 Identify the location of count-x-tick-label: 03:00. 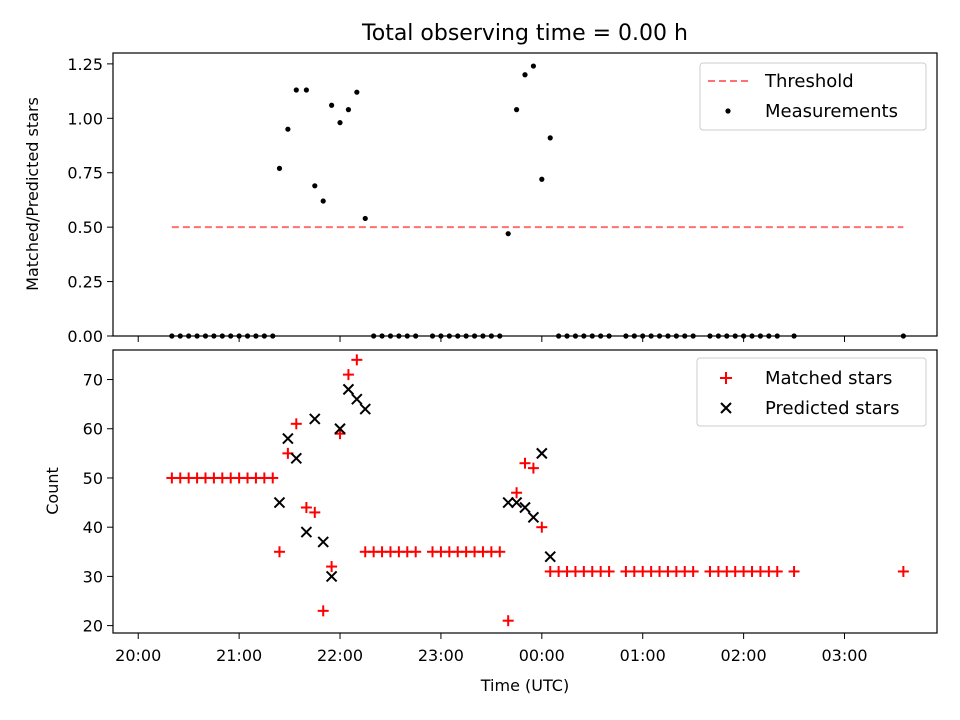
(844, 655).